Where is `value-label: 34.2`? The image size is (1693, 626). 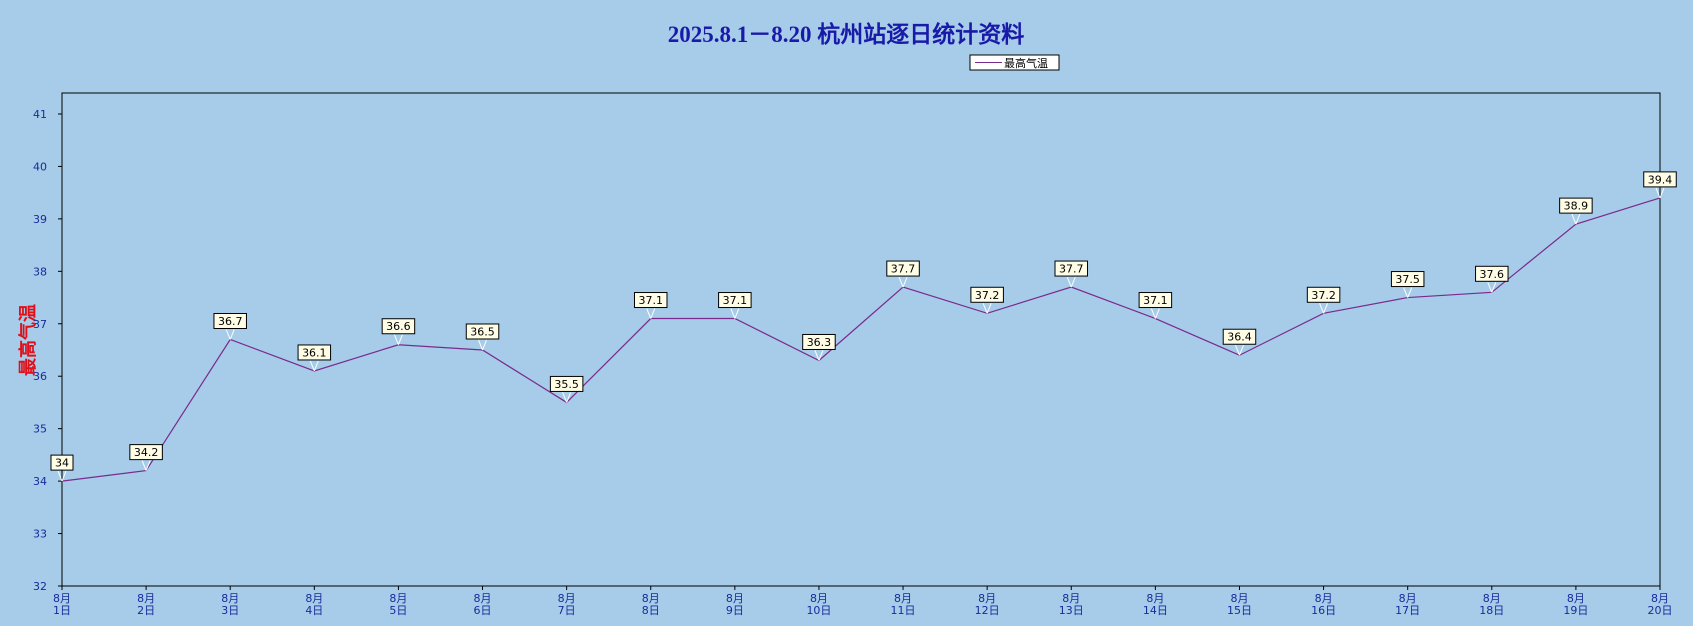 value-label: 34.2 is located at coordinates (146, 452).